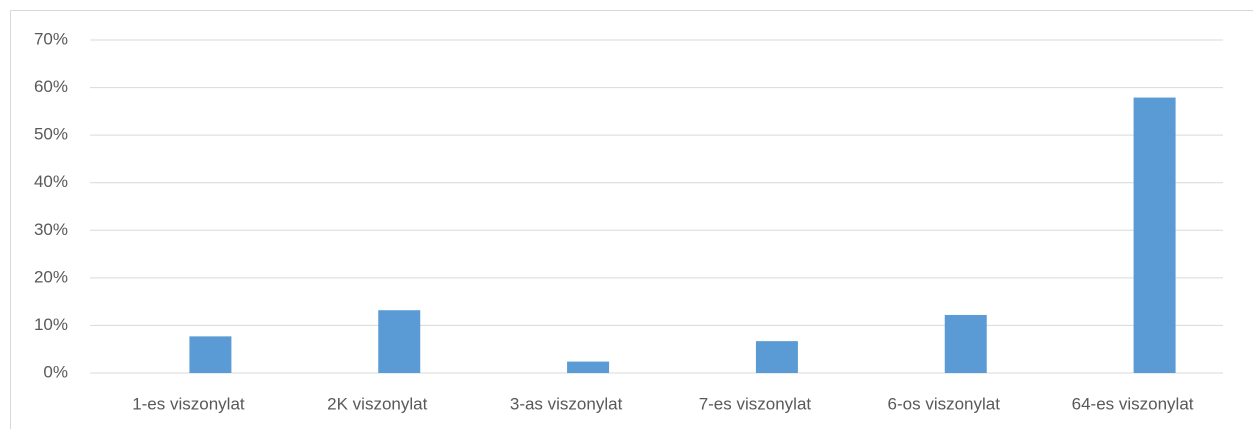  I want to click on y-tick-label: 10%, so click(51, 324).